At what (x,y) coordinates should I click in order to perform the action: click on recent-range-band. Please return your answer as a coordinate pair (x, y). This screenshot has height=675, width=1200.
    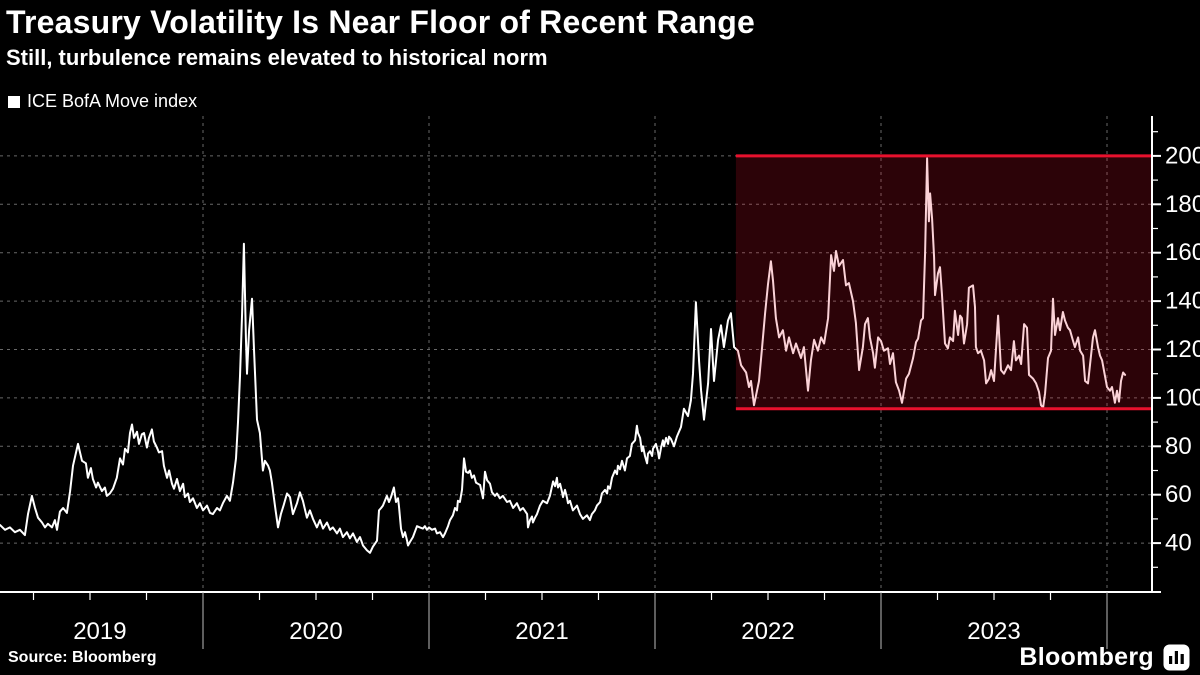
    Looking at the image, I should click on (943, 282).